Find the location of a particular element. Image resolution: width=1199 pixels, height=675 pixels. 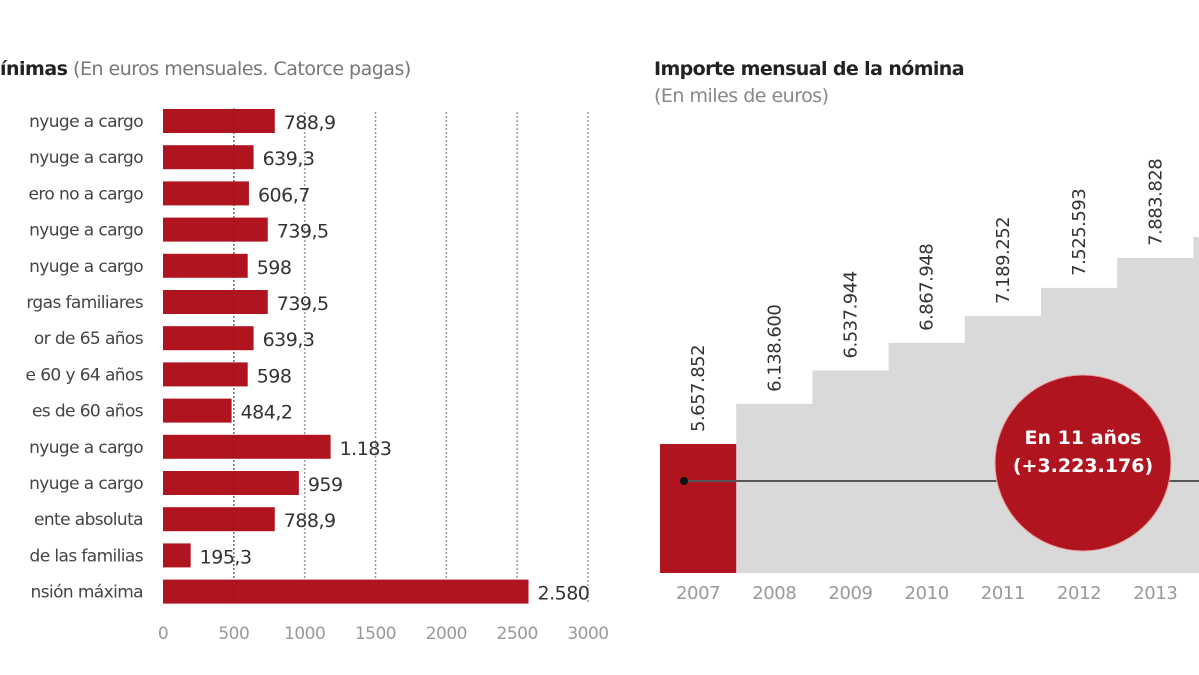

category-label: es de 60 años is located at coordinates (88, 412).